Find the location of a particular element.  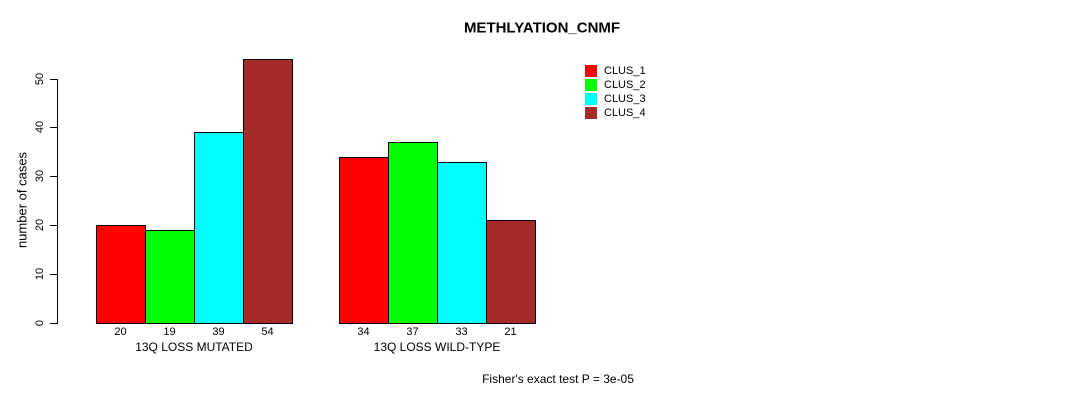

legend-item-clus_3: CLUS_3 is located at coordinates (615, 98).